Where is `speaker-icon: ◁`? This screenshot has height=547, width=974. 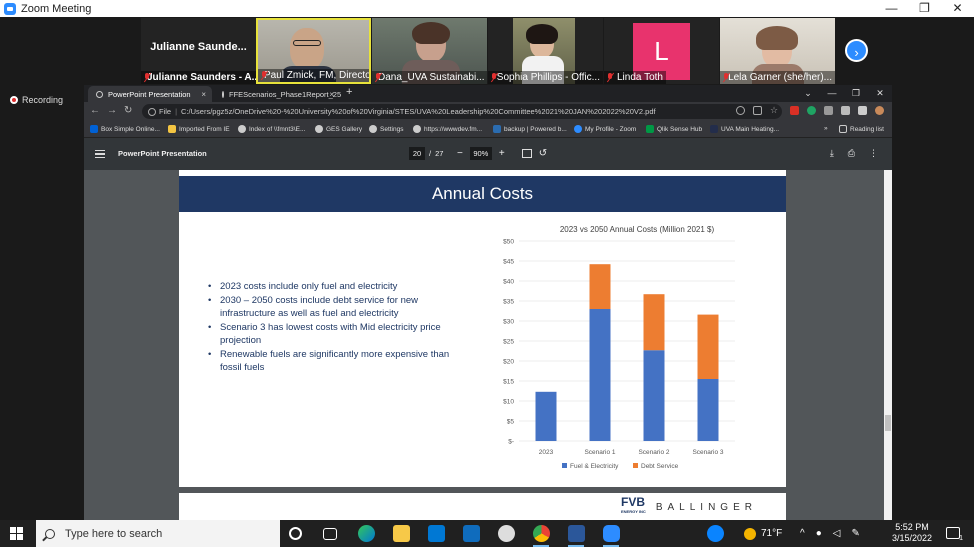
speaker-icon: ◁ is located at coordinates (836, 533).